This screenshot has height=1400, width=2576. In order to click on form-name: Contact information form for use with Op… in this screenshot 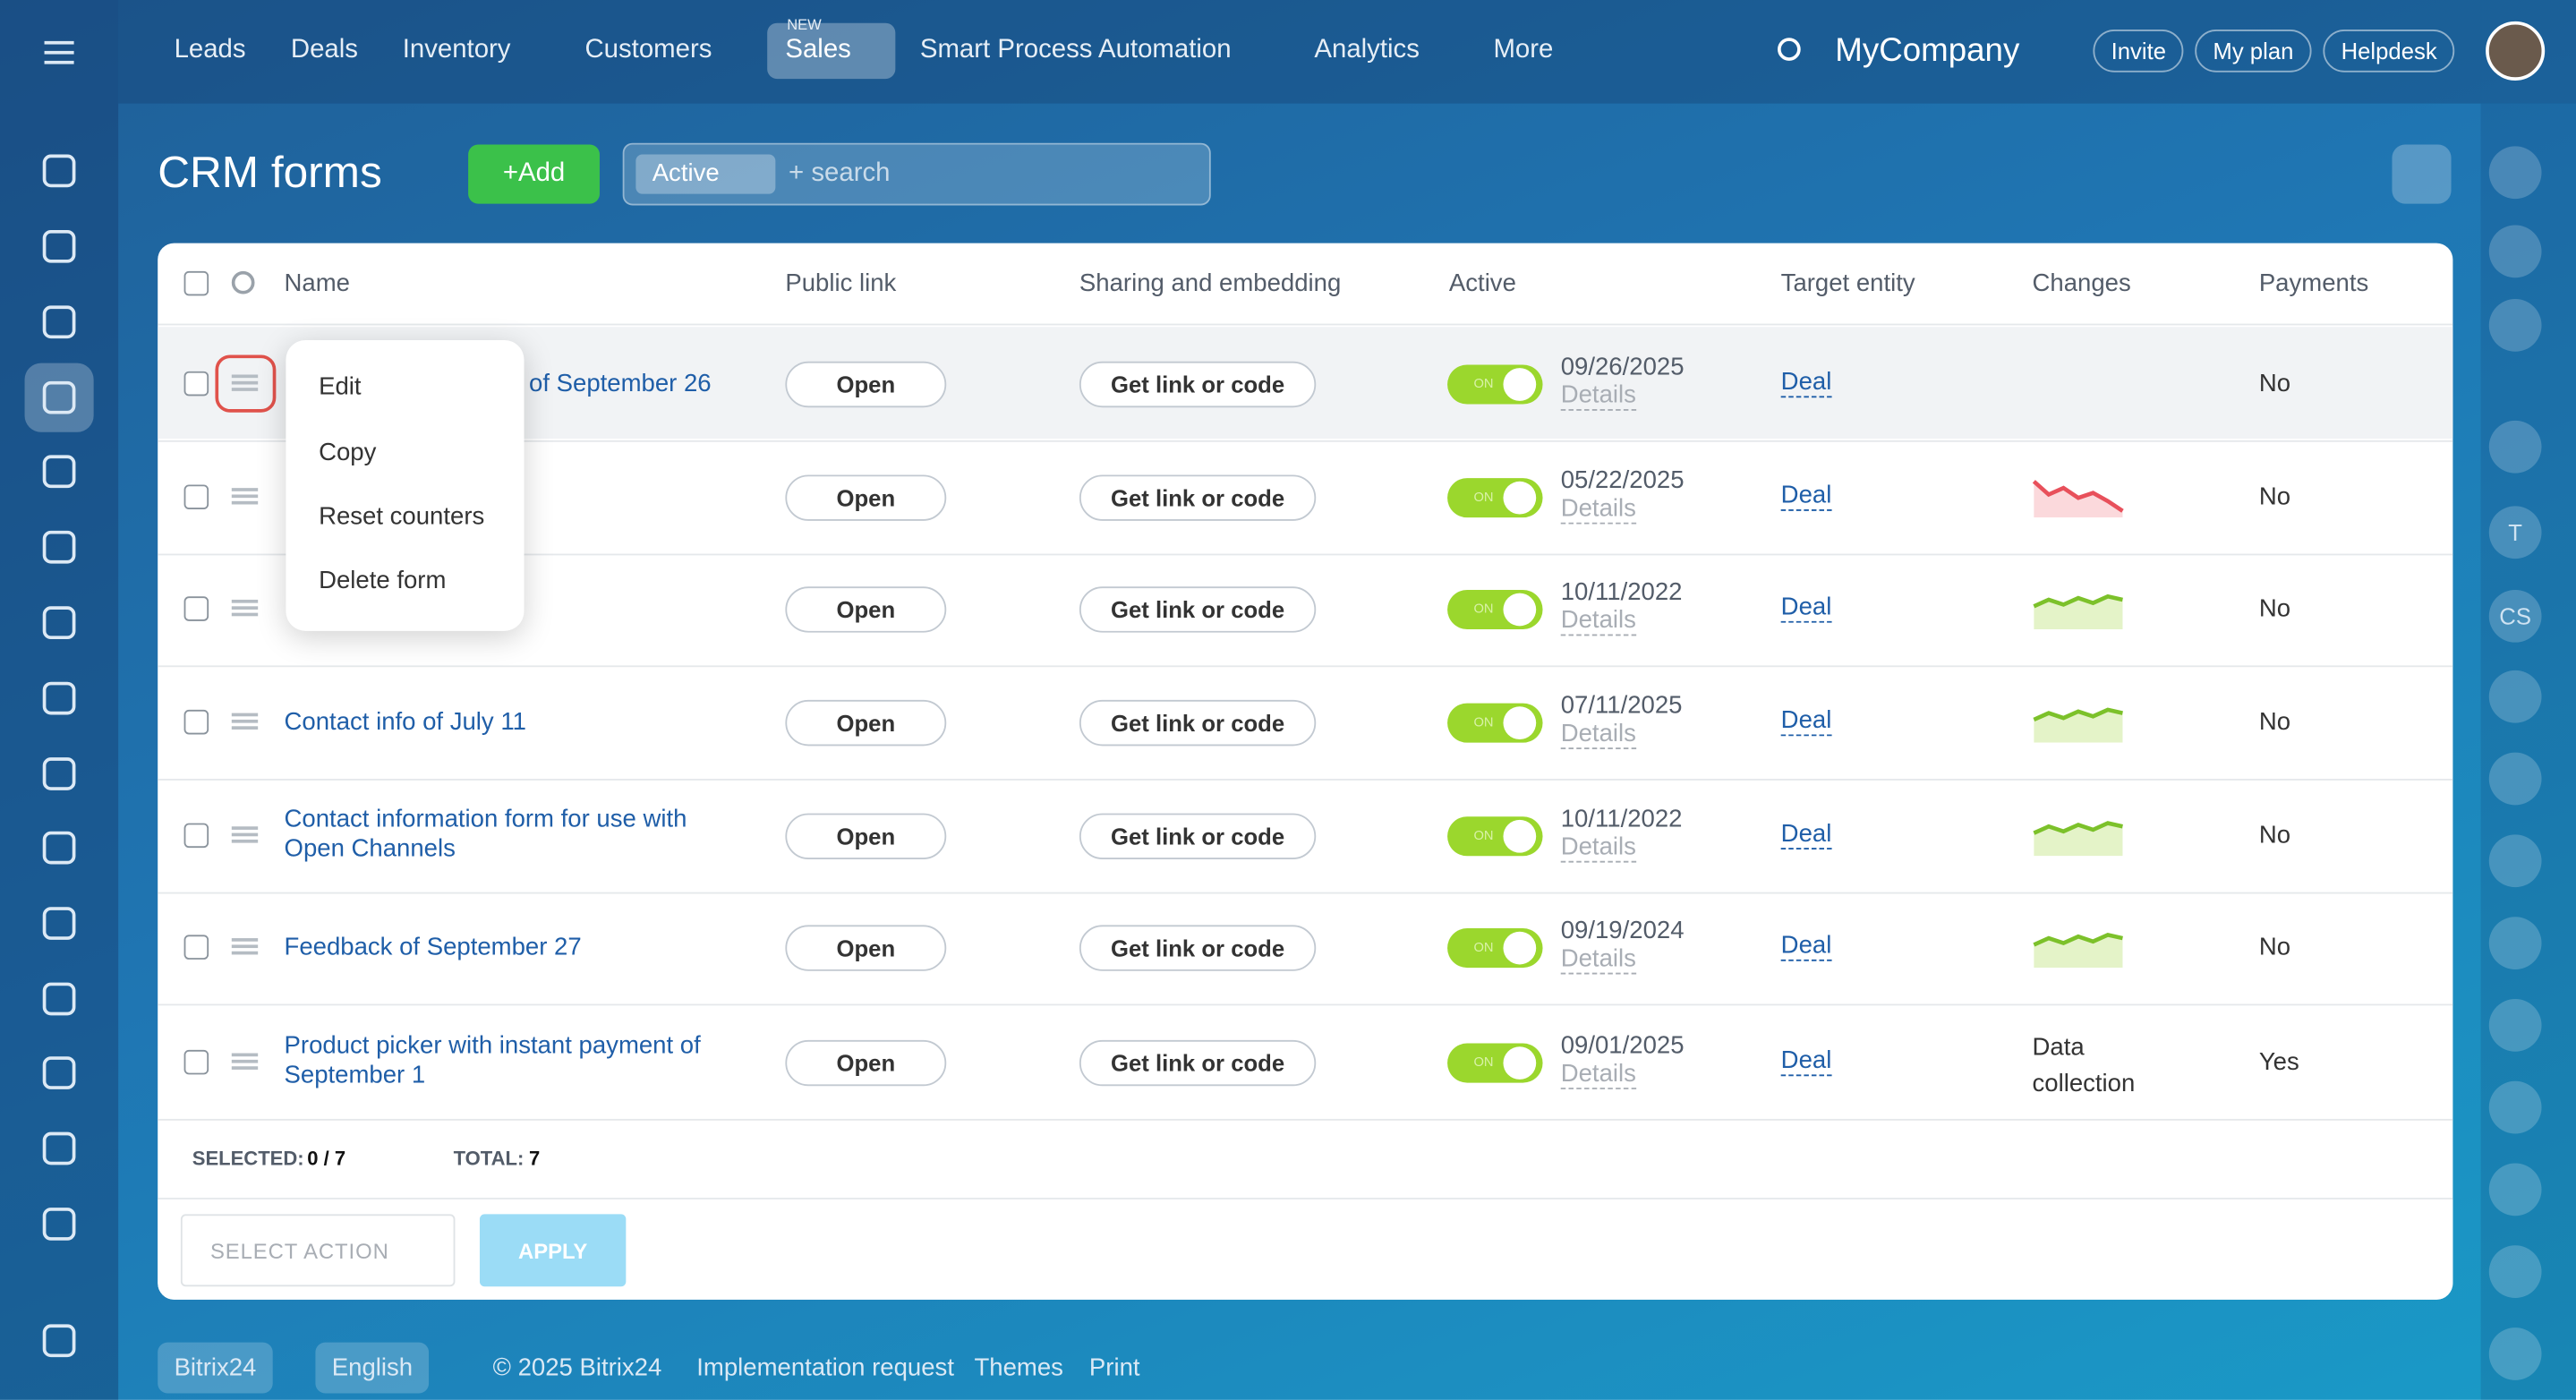, I will do `click(485, 834)`.